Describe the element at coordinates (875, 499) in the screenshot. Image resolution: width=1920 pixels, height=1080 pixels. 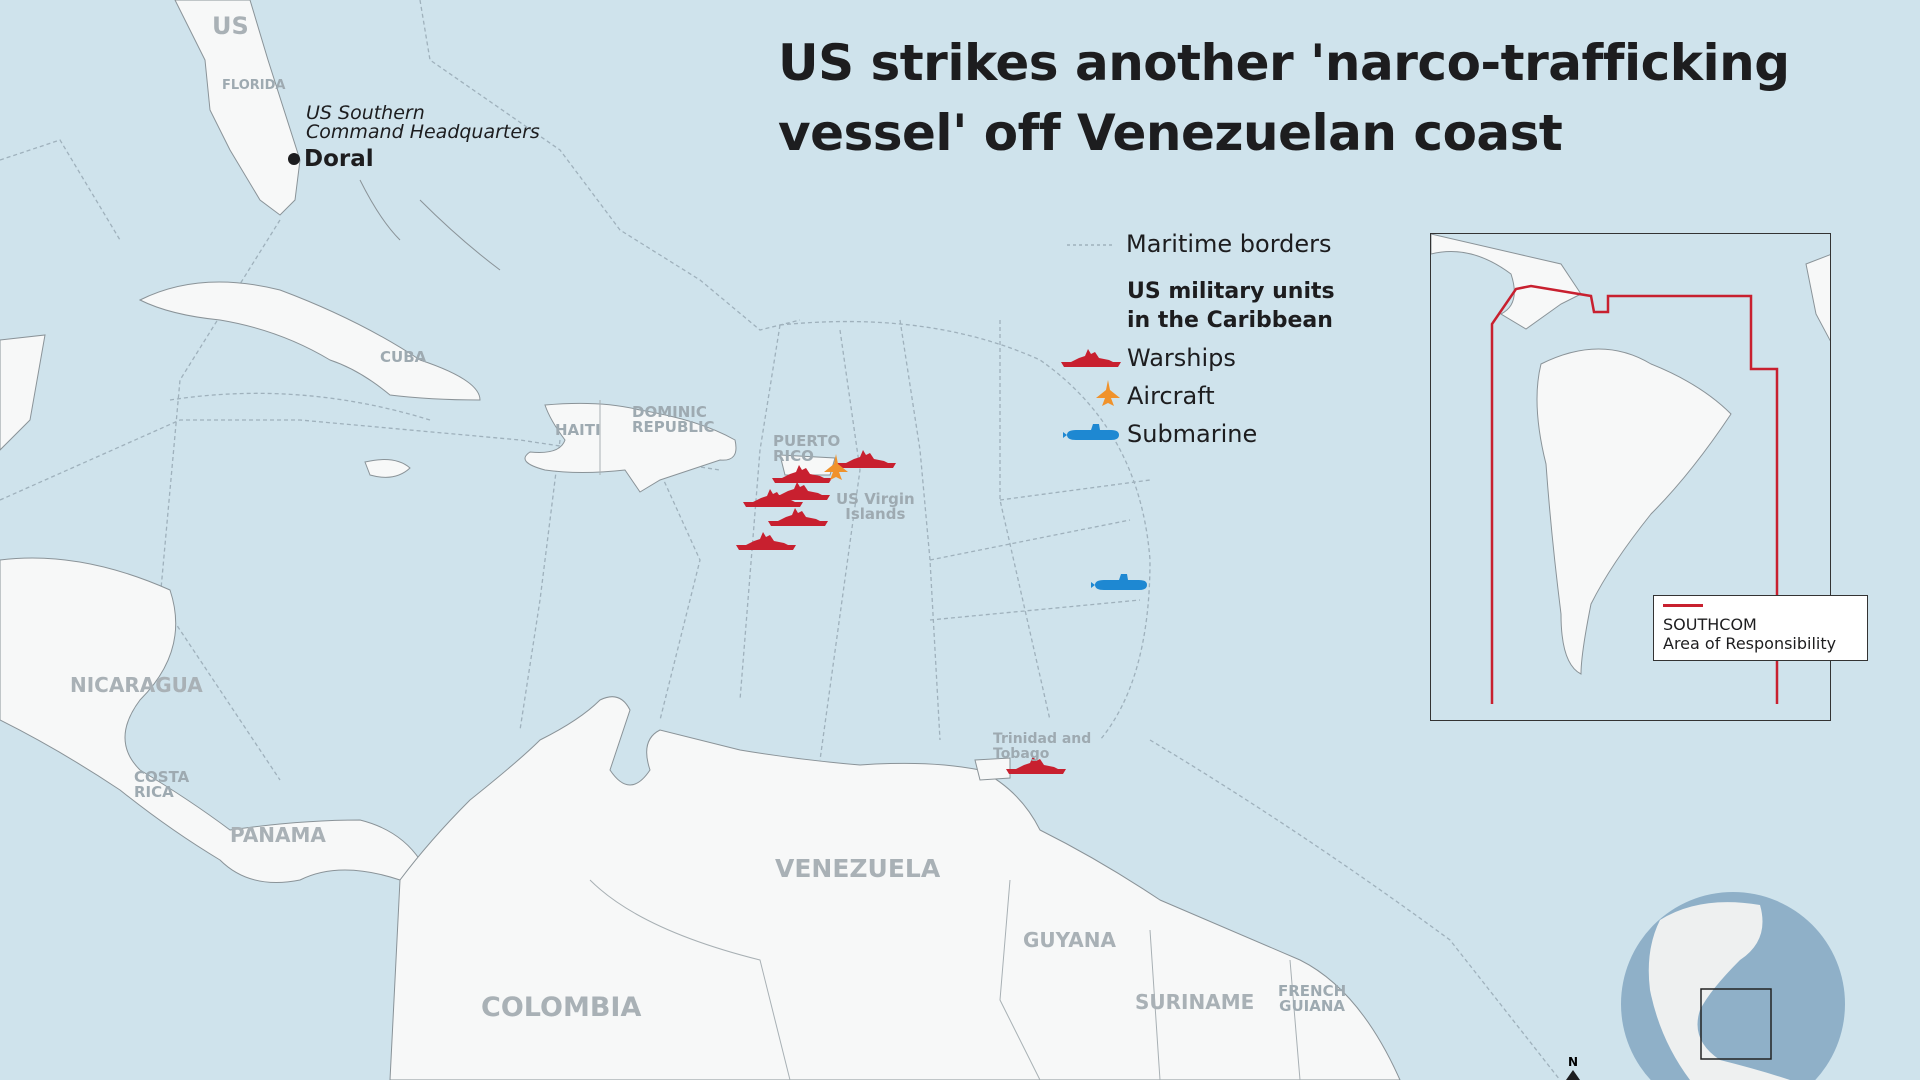
I see `label-line: US Virgin` at that location.